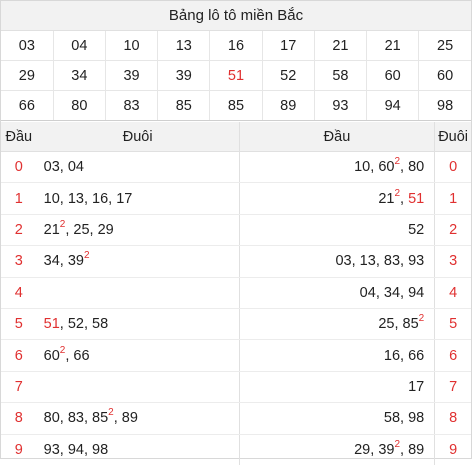 The image size is (472, 465). What do you see at coordinates (19, 355) in the screenshot?
I see `row-head-left: 6` at bounding box center [19, 355].